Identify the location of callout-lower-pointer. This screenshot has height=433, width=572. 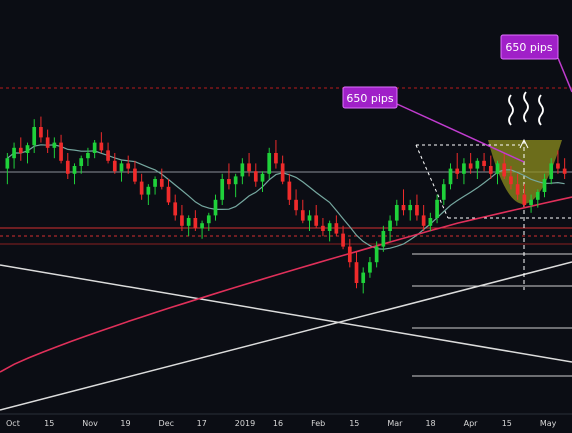
(460, 133).